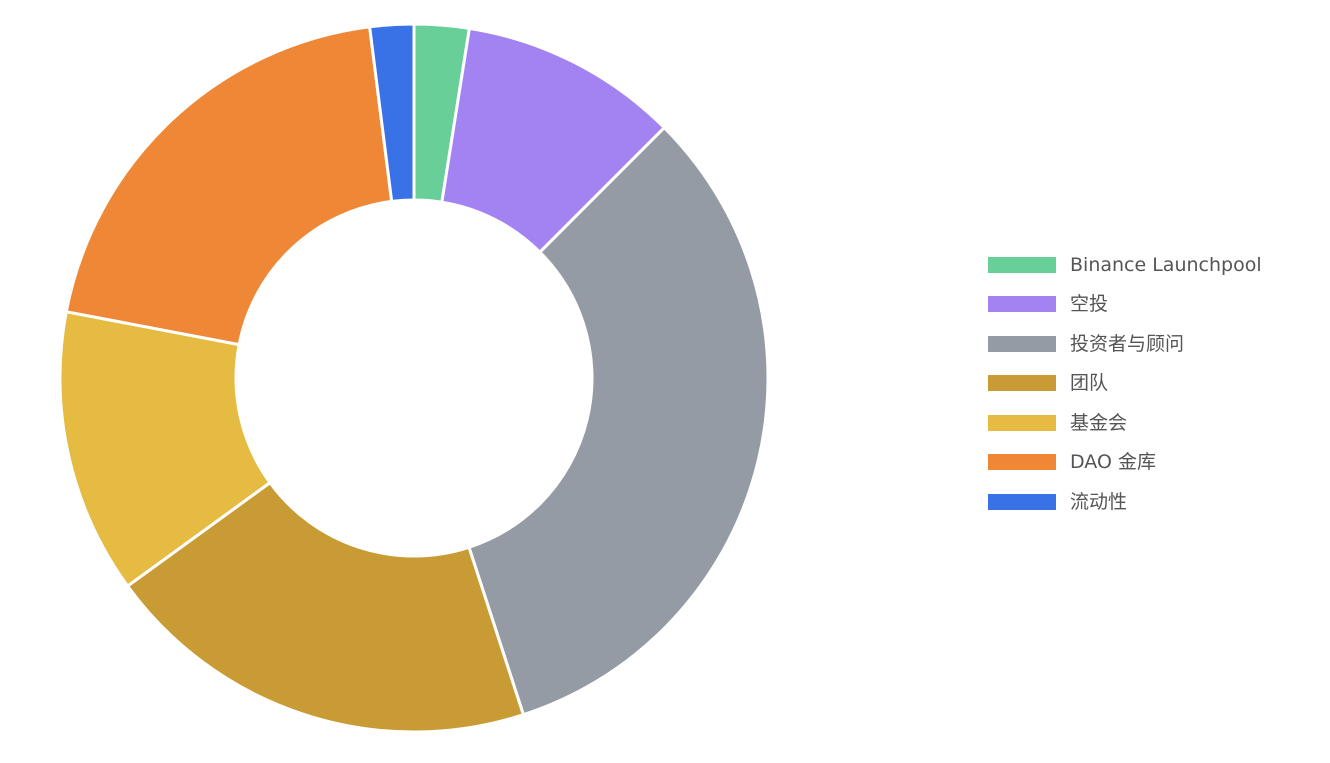 The height and width of the screenshot is (763, 1330). I want to click on legend-item-foundation: 基金会, so click(1125, 423).